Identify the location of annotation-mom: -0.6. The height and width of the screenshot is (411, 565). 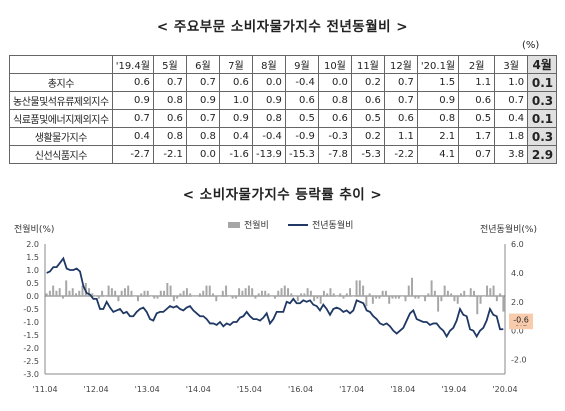
(521, 320).